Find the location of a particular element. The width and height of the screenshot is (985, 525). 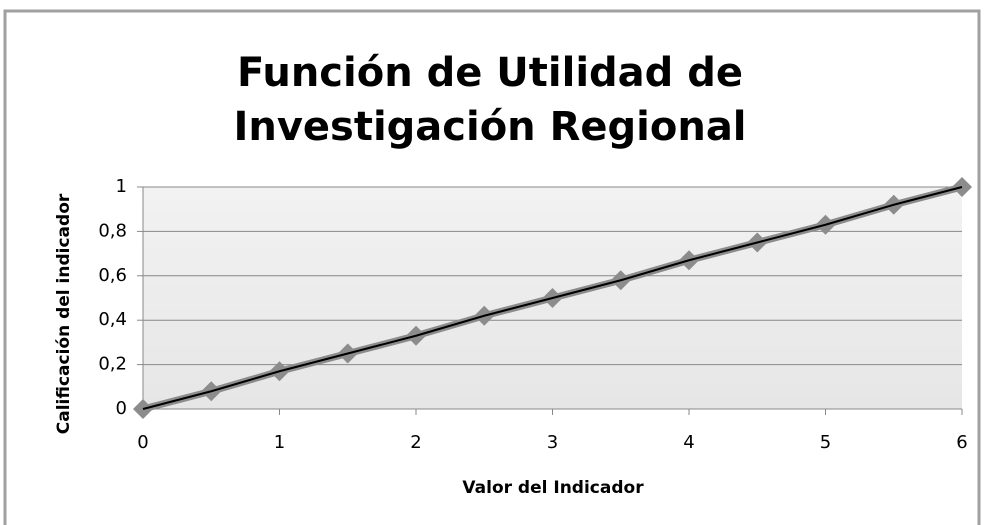

y-tick-label: 0,8 is located at coordinates (112, 230).